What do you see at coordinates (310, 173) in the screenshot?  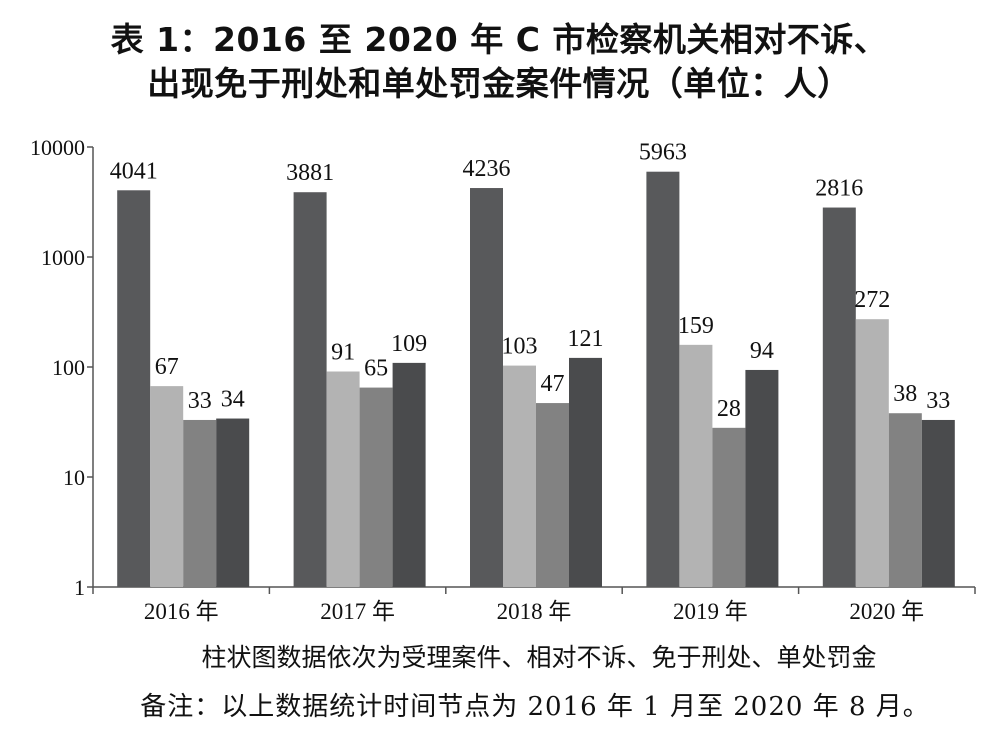 I see `data-label: 3881` at bounding box center [310, 173].